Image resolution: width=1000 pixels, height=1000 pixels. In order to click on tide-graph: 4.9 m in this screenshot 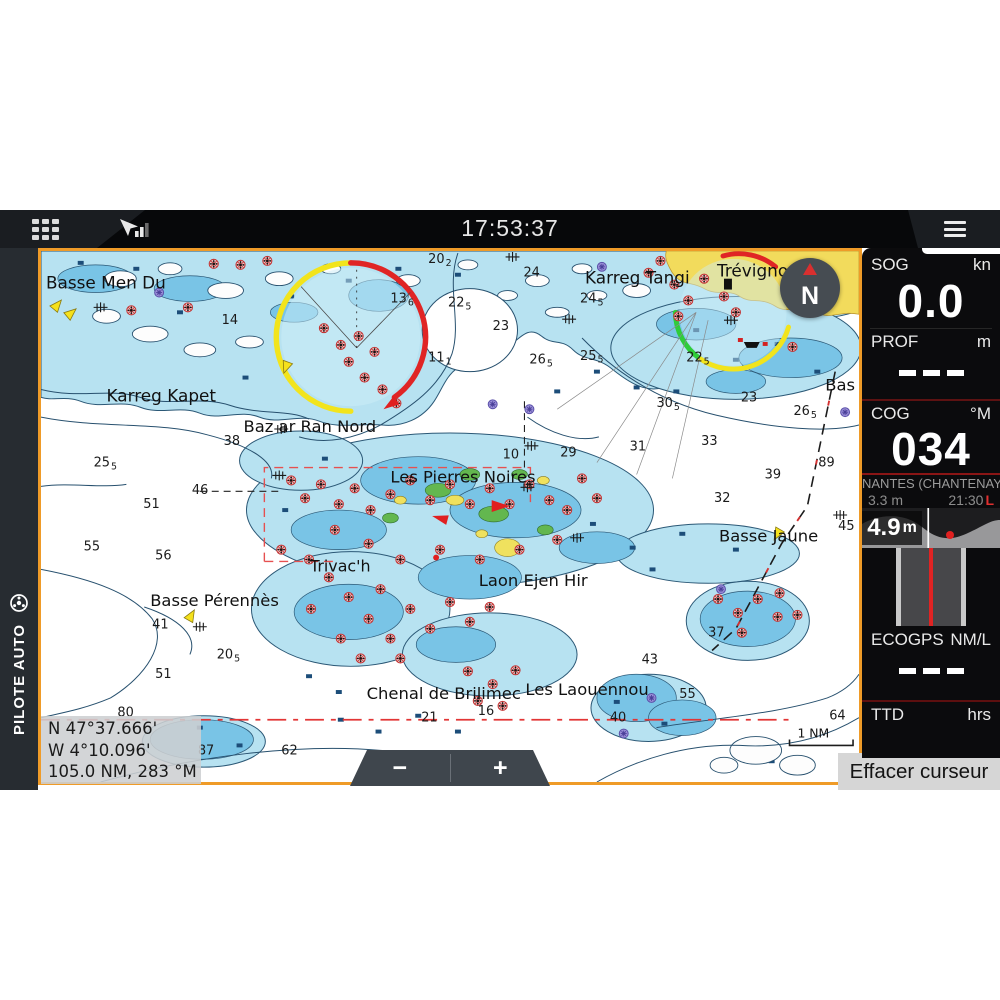, I will do `click(931, 528)`.